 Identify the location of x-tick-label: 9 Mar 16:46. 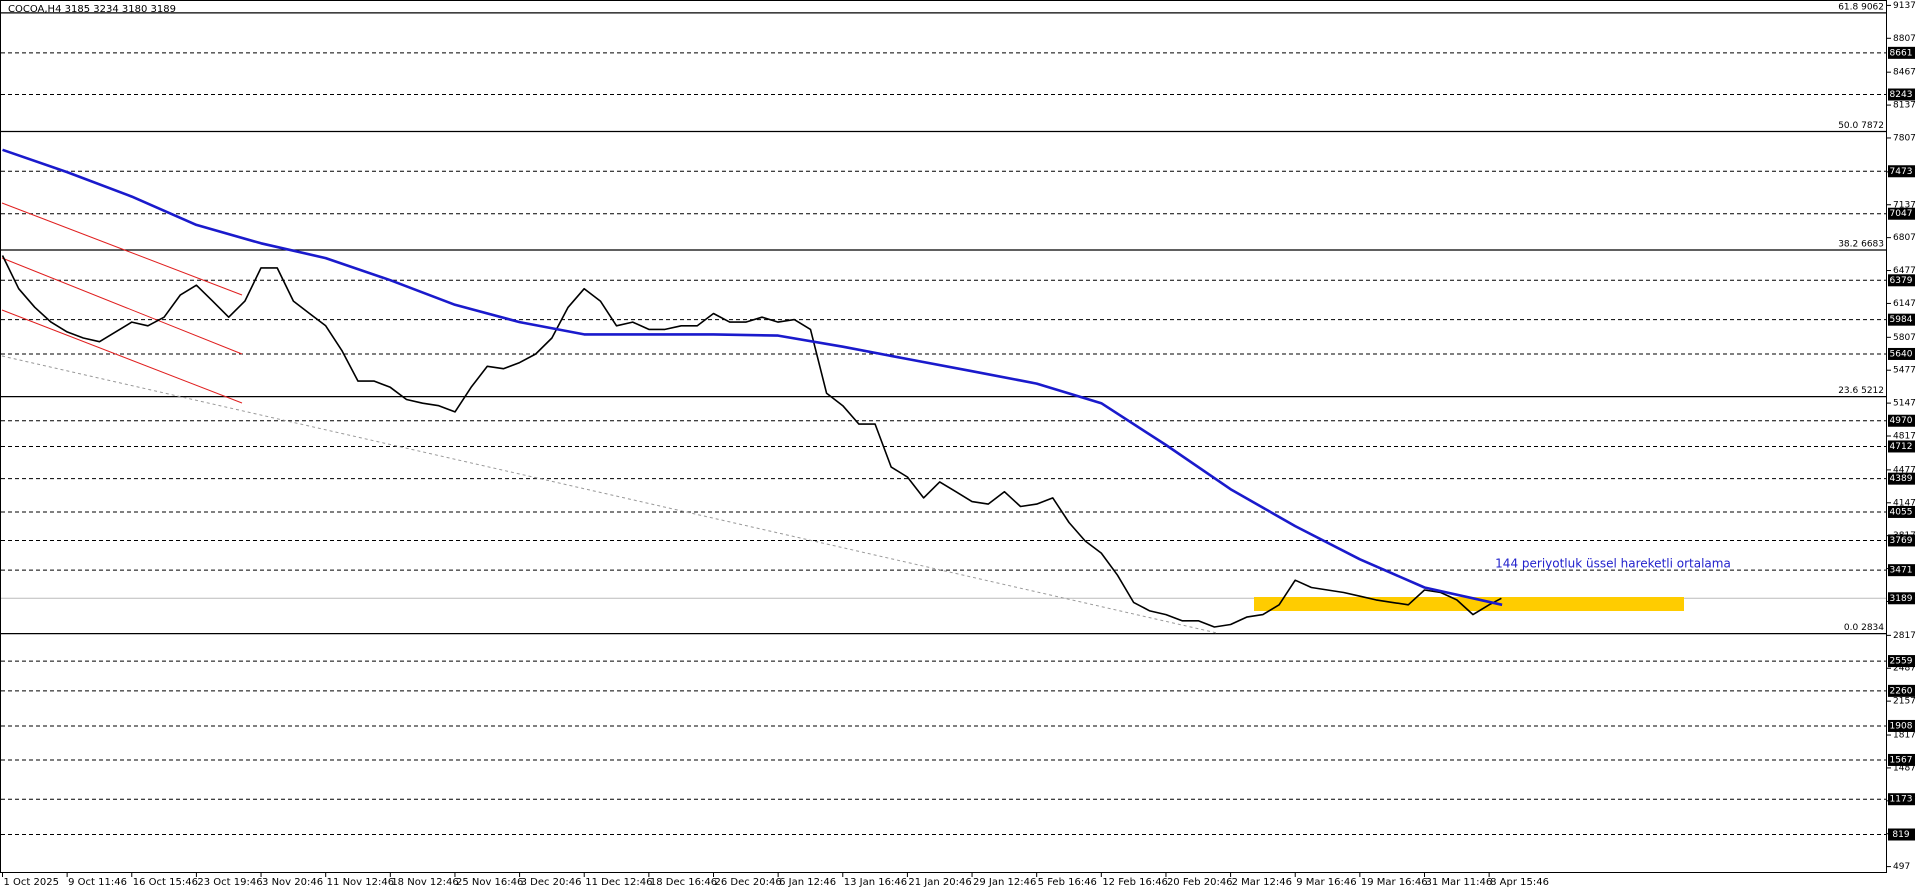
(1326, 882).